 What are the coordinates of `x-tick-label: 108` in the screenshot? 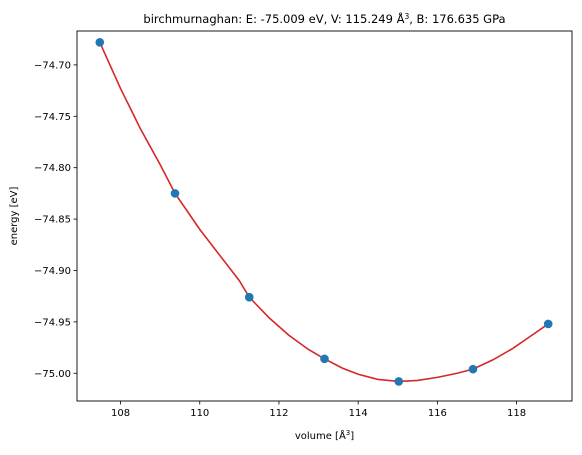 It's located at (120, 413).